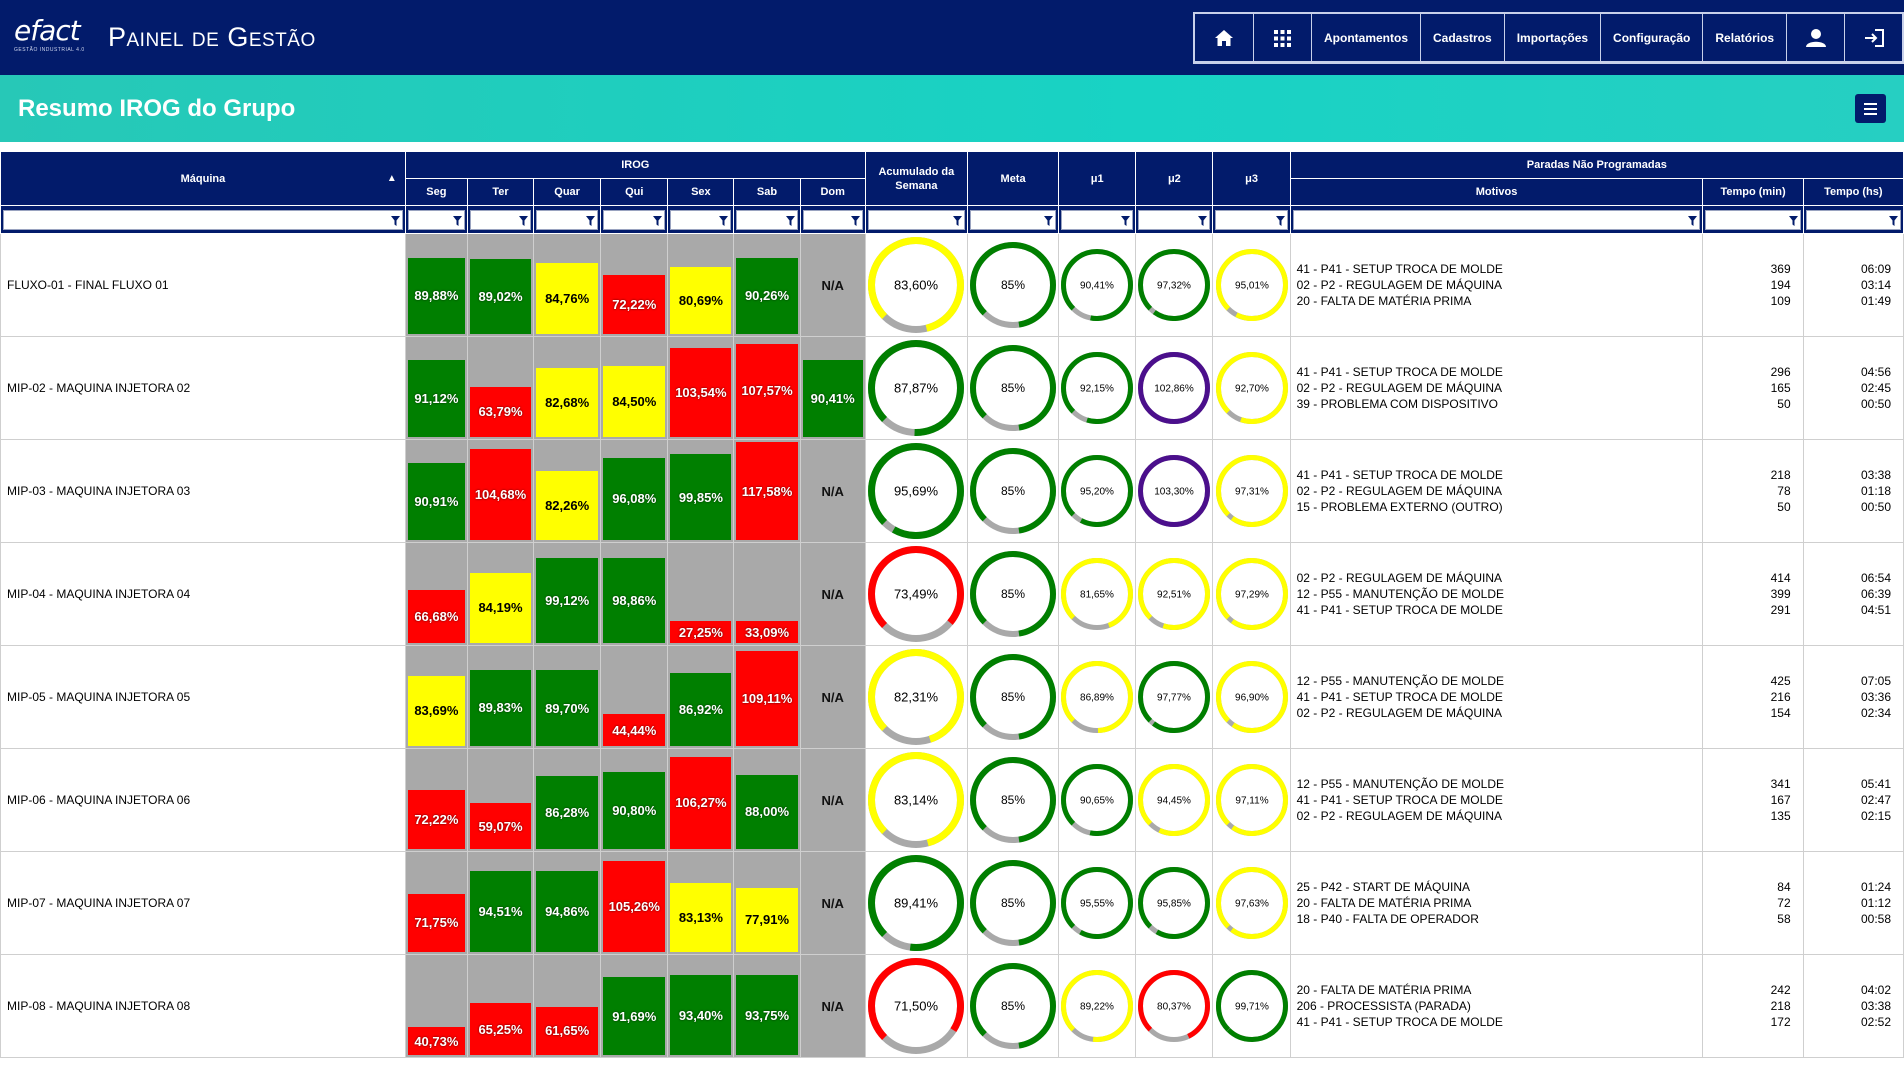 The height and width of the screenshot is (1079, 1904). What do you see at coordinates (567, 192) in the screenshot?
I see `column-day-quar: Quar` at bounding box center [567, 192].